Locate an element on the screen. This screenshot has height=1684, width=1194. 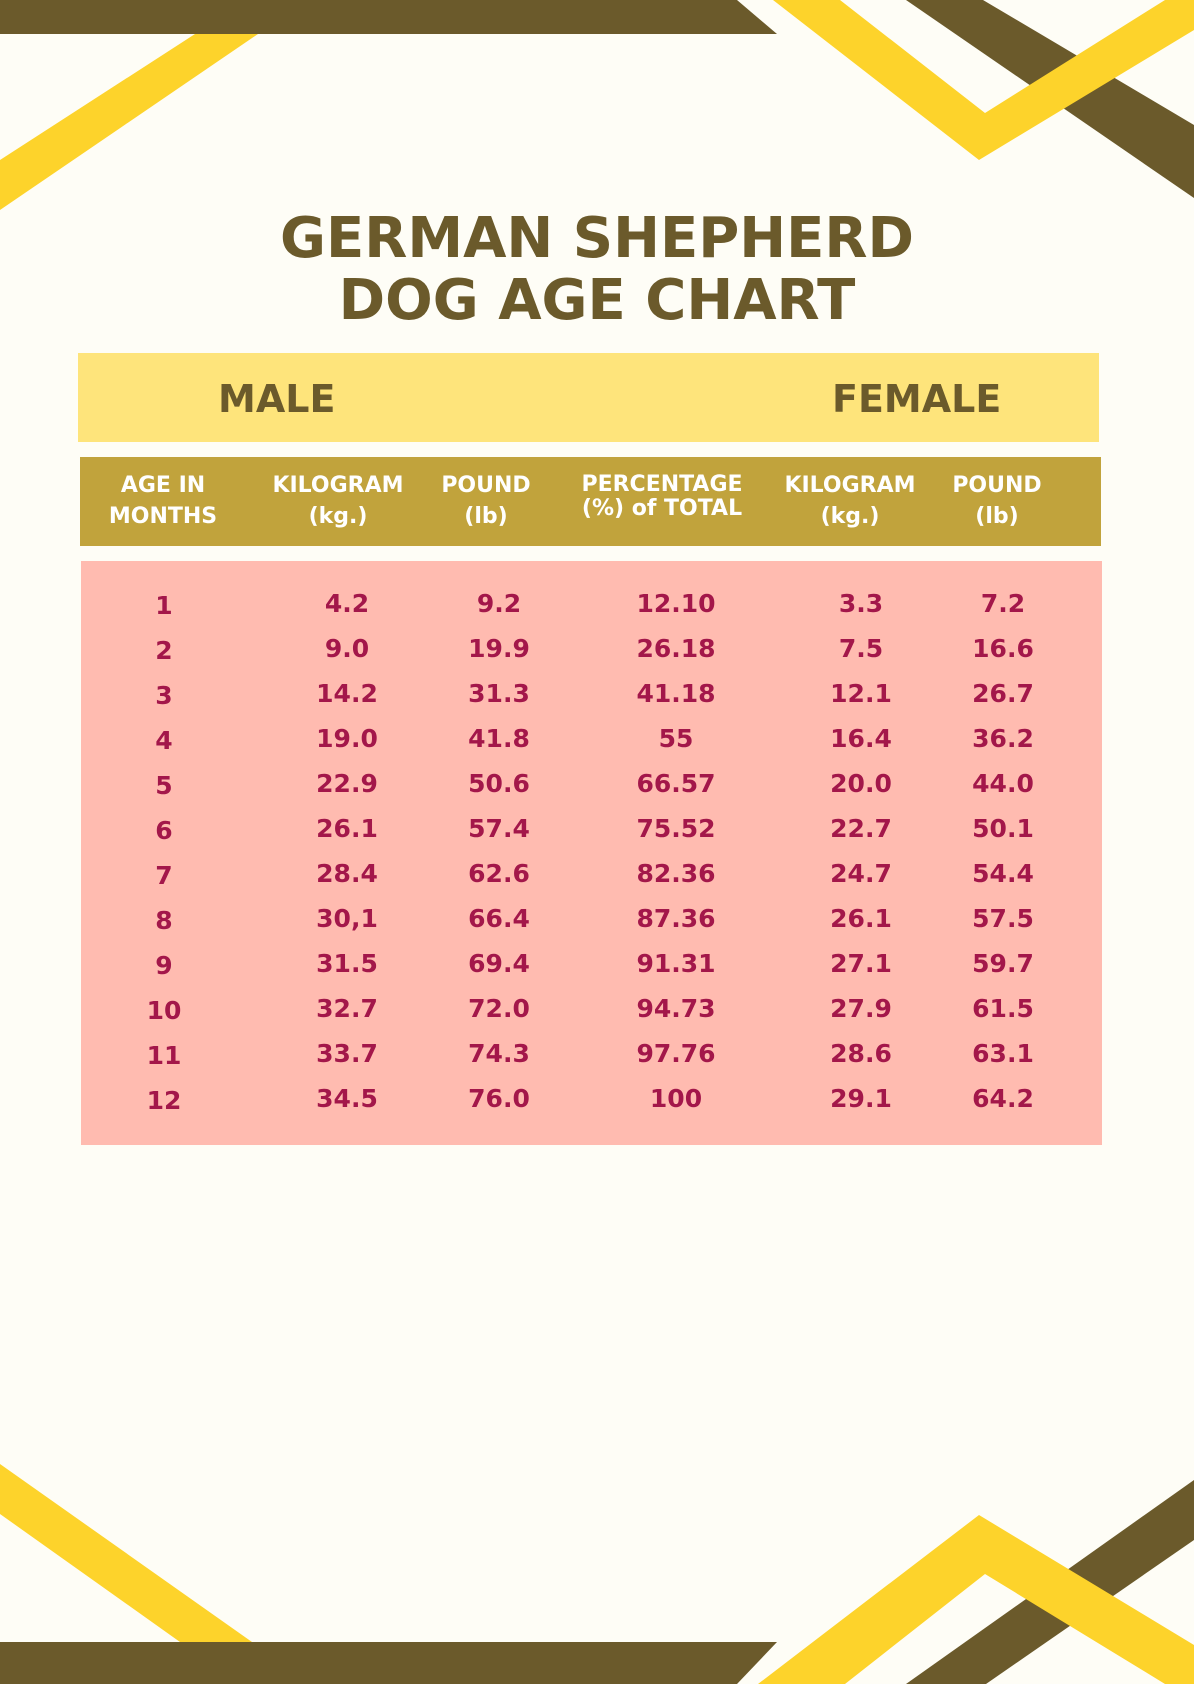
cell-male-kilogram: 31.5 is located at coordinates (347, 963).